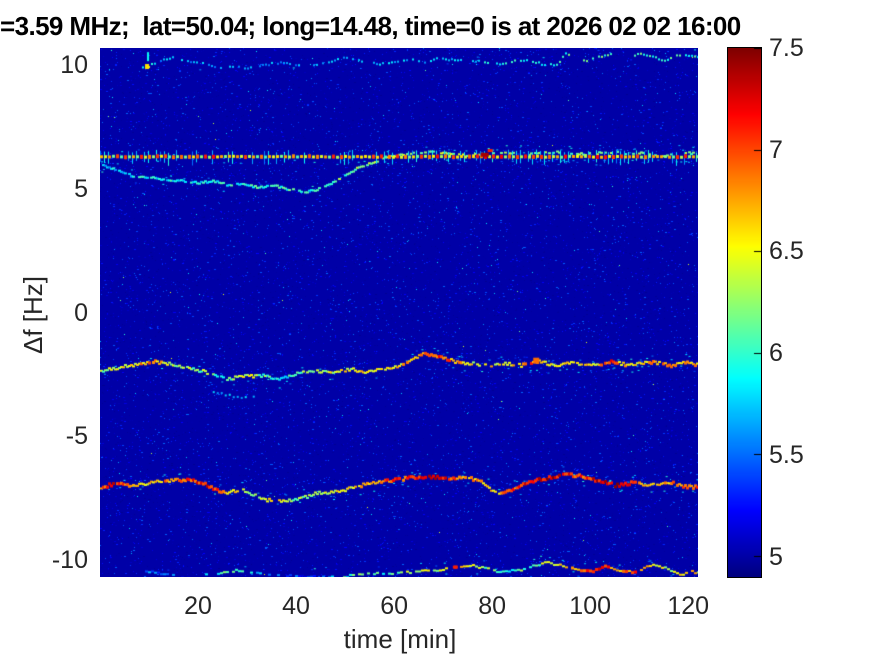 The image size is (875, 656). What do you see at coordinates (786, 251) in the screenshot?
I see `colorbar-tick-label: 6.5` at bounding box center [786, 251].